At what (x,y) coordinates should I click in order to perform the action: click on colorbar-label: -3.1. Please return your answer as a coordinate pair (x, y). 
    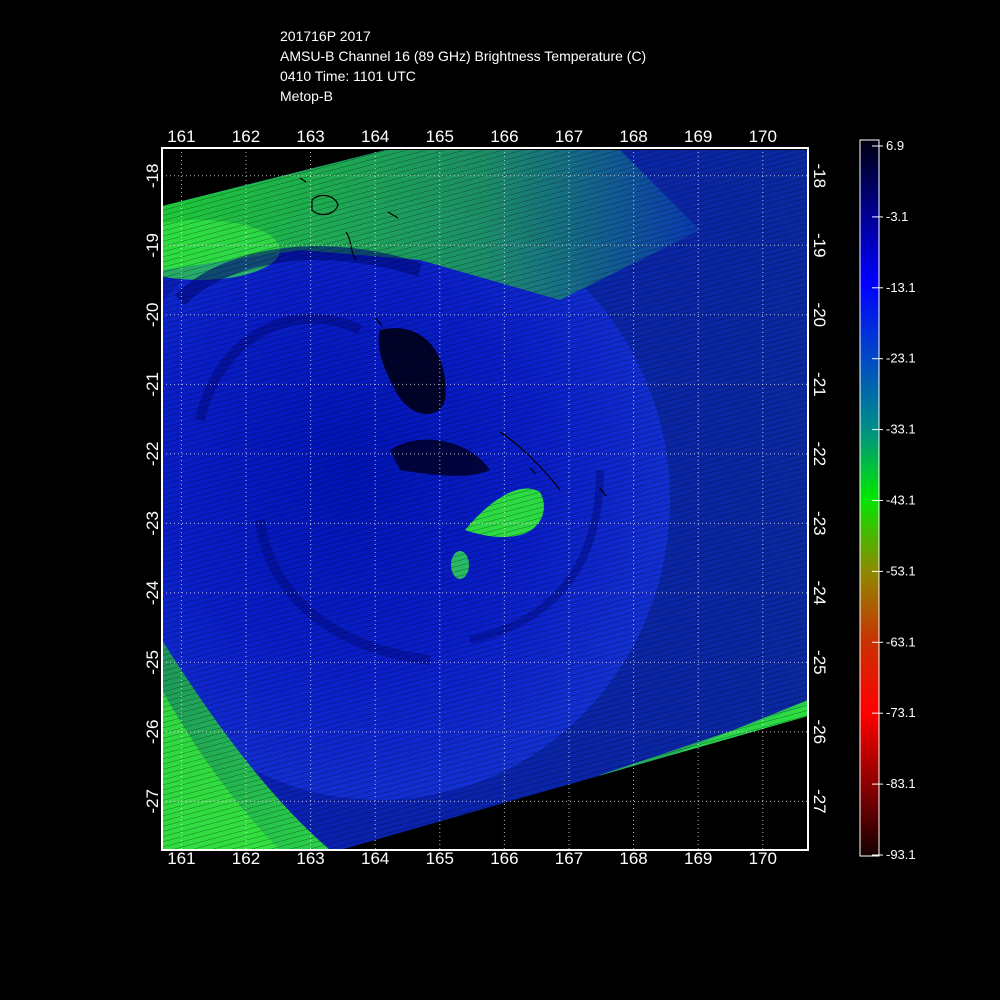
    Looking at the image, I should click on (897, 216).